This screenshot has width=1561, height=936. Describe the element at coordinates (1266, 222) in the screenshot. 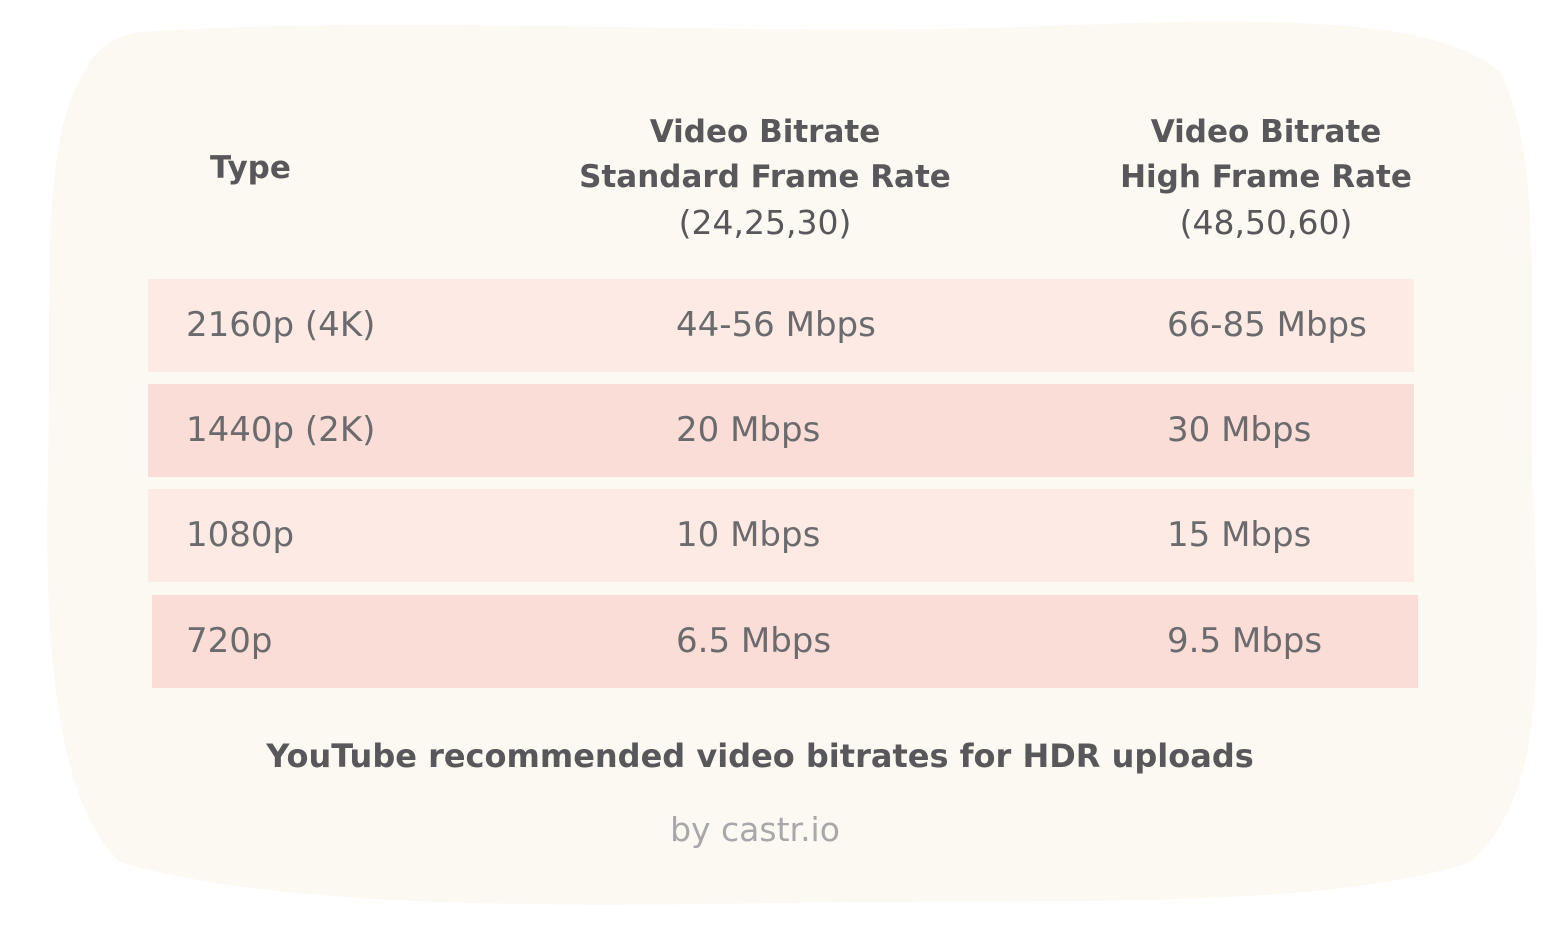

I see `column-header-high-subtitle: (48,50,60)` at that location.